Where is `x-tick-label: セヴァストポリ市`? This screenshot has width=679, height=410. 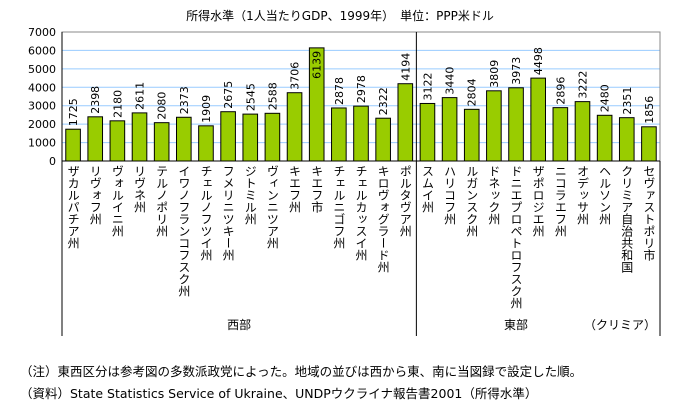 x-tick-label: セヴァストポリ市 is located at coordinates (648, 213).